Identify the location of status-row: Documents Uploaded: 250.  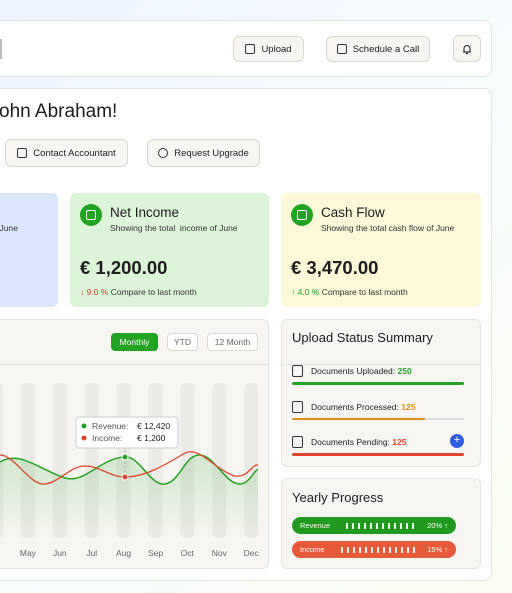
(361, 371).